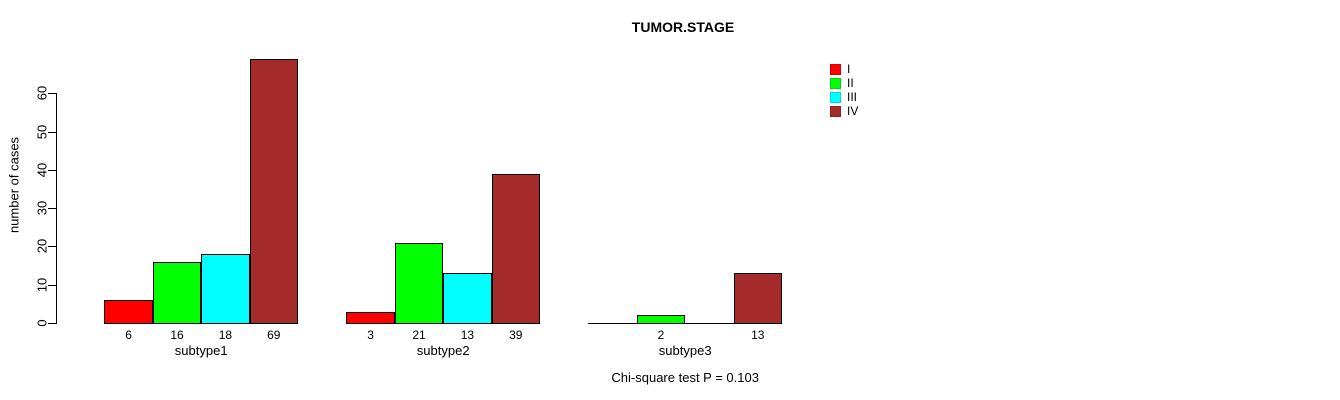 Image resolution: width=1340 pixels, height=400 pixels. Describe the element at coordinates (844, 83) in the screenshot. I see `legend-item-II: II` at that location.